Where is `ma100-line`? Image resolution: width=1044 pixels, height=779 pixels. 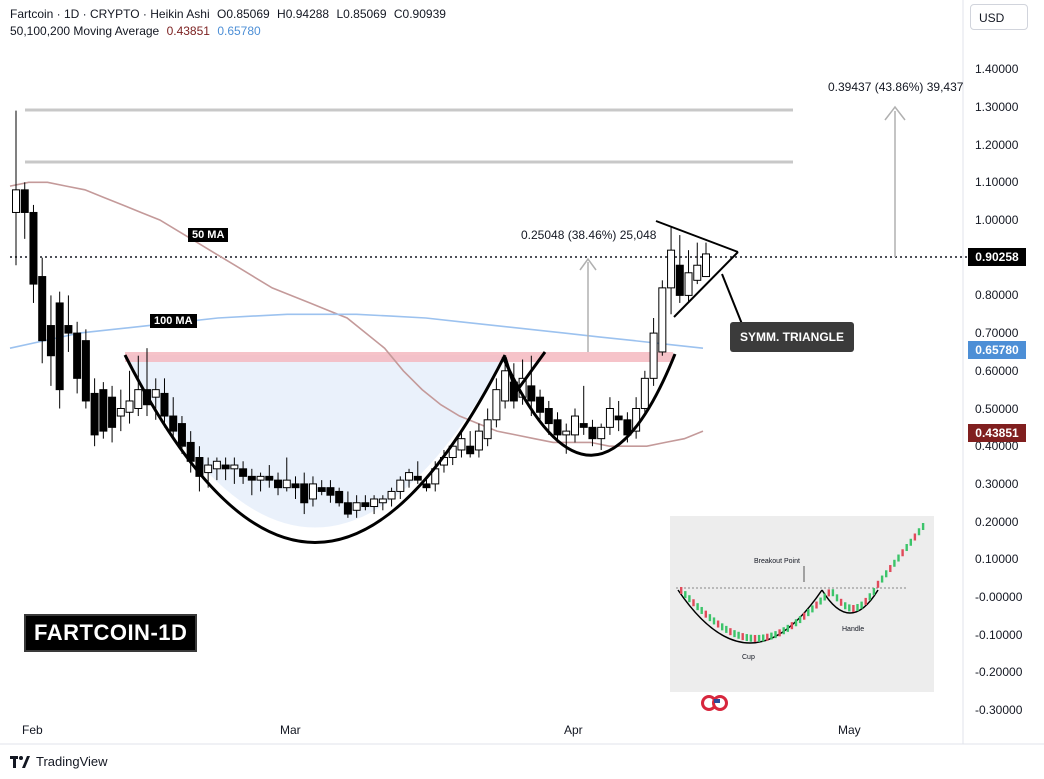
ma100-line is located at coordinates (356, 331).